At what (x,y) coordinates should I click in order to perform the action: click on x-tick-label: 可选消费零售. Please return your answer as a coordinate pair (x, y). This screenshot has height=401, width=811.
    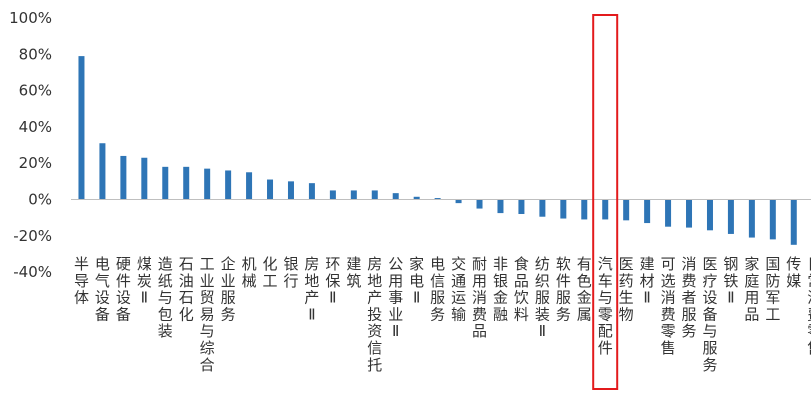
    Looking at the image, I should click on (668, 306).